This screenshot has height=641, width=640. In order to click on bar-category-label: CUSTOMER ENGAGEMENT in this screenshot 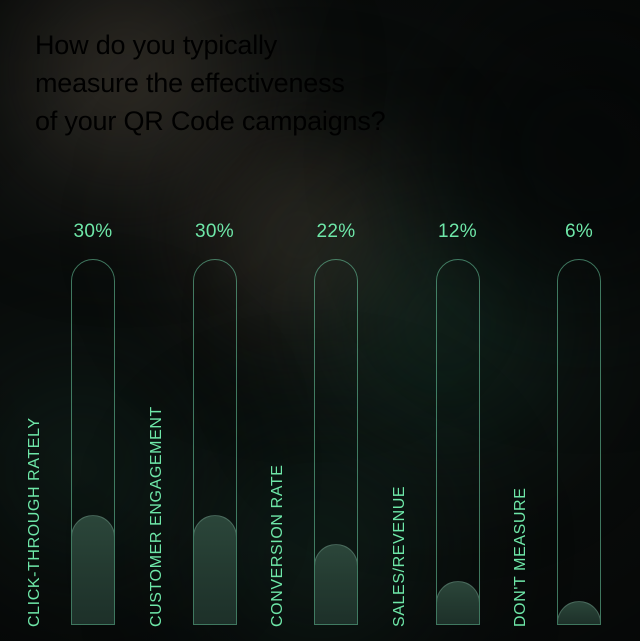, I will do `click(156, 516)`.